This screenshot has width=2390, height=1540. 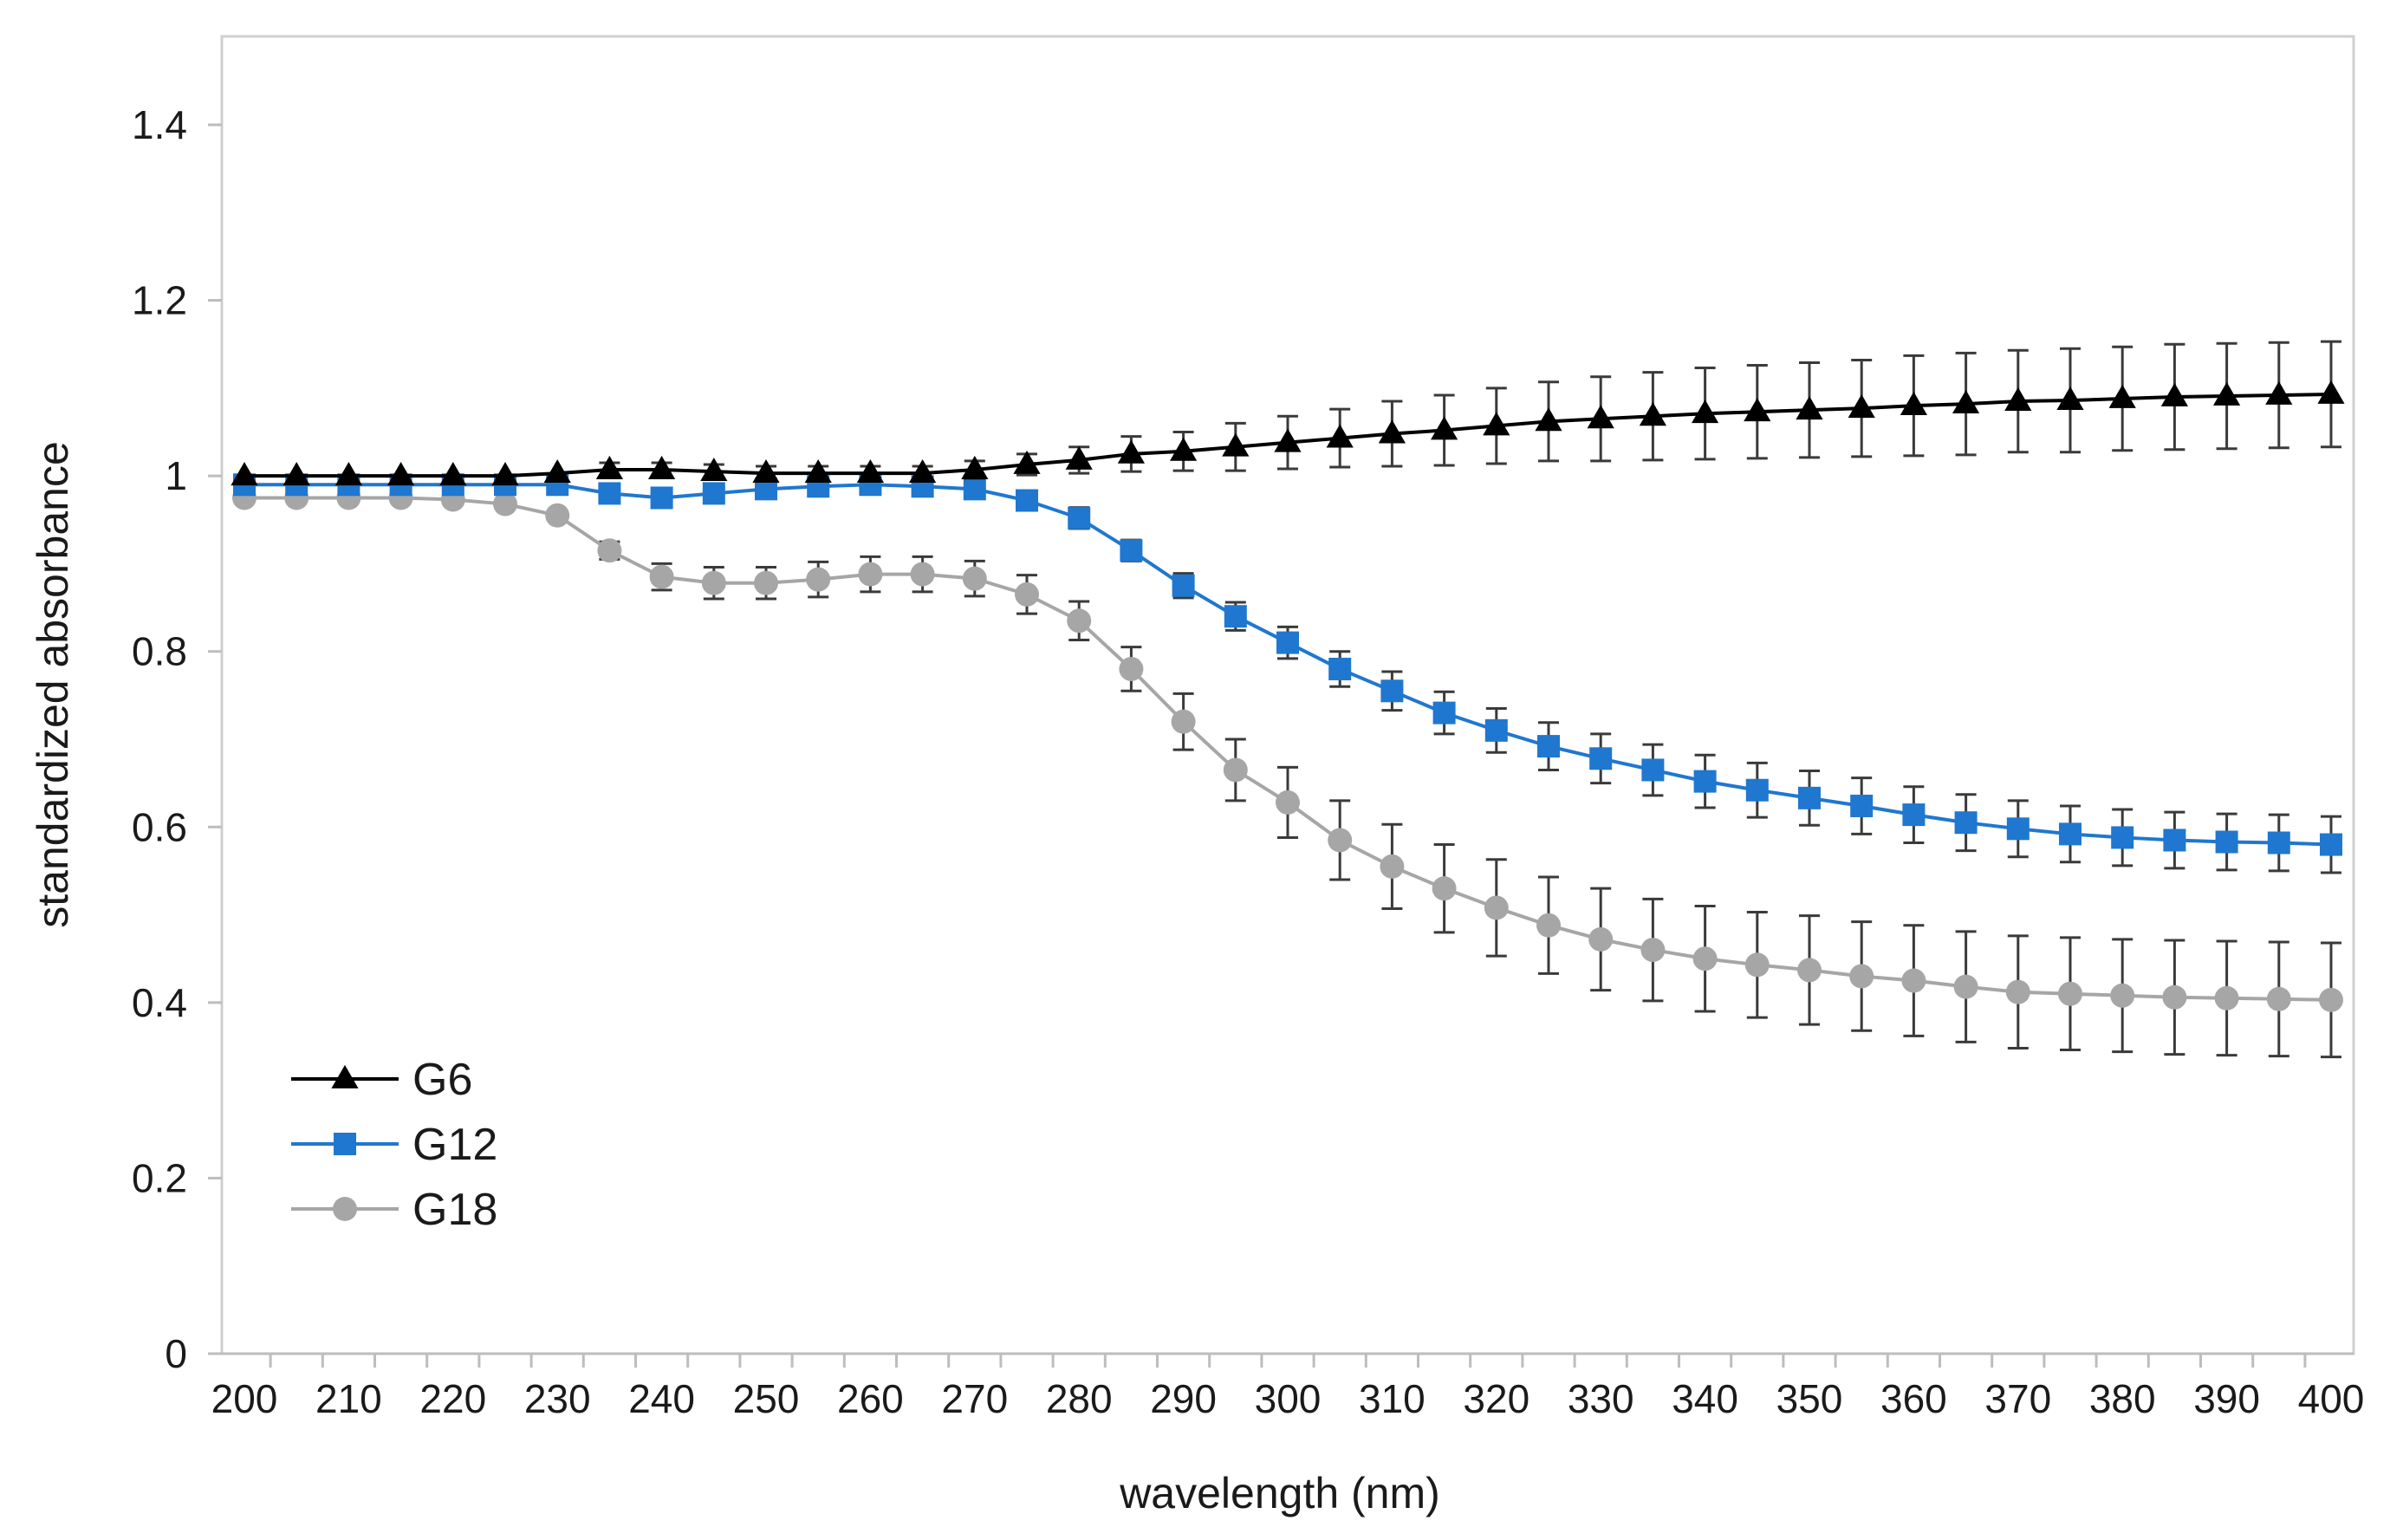 I want to click on x-tick-label: 390, so click(x=2227, y=1399).